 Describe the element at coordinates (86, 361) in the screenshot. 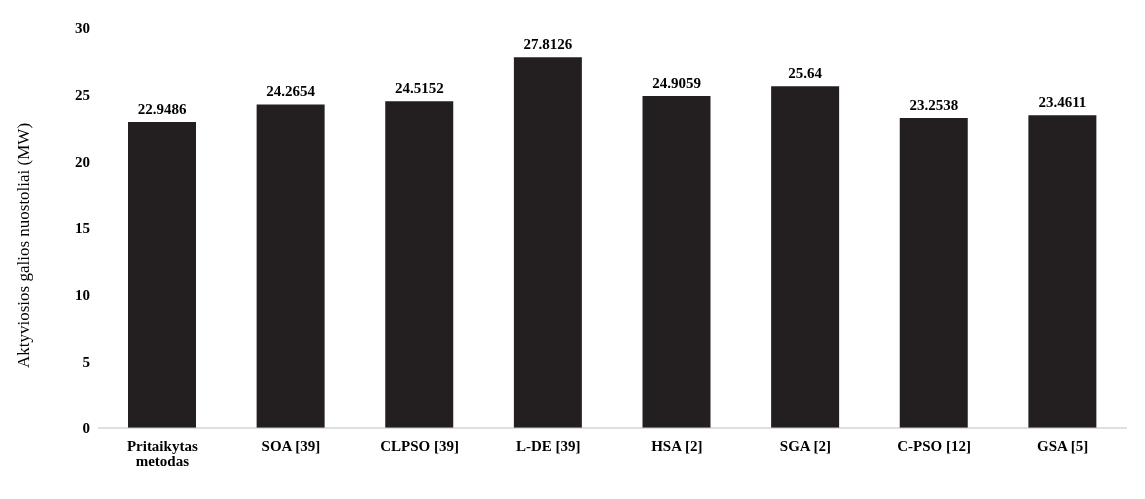

I see `y-tick-label: 5` at that location.